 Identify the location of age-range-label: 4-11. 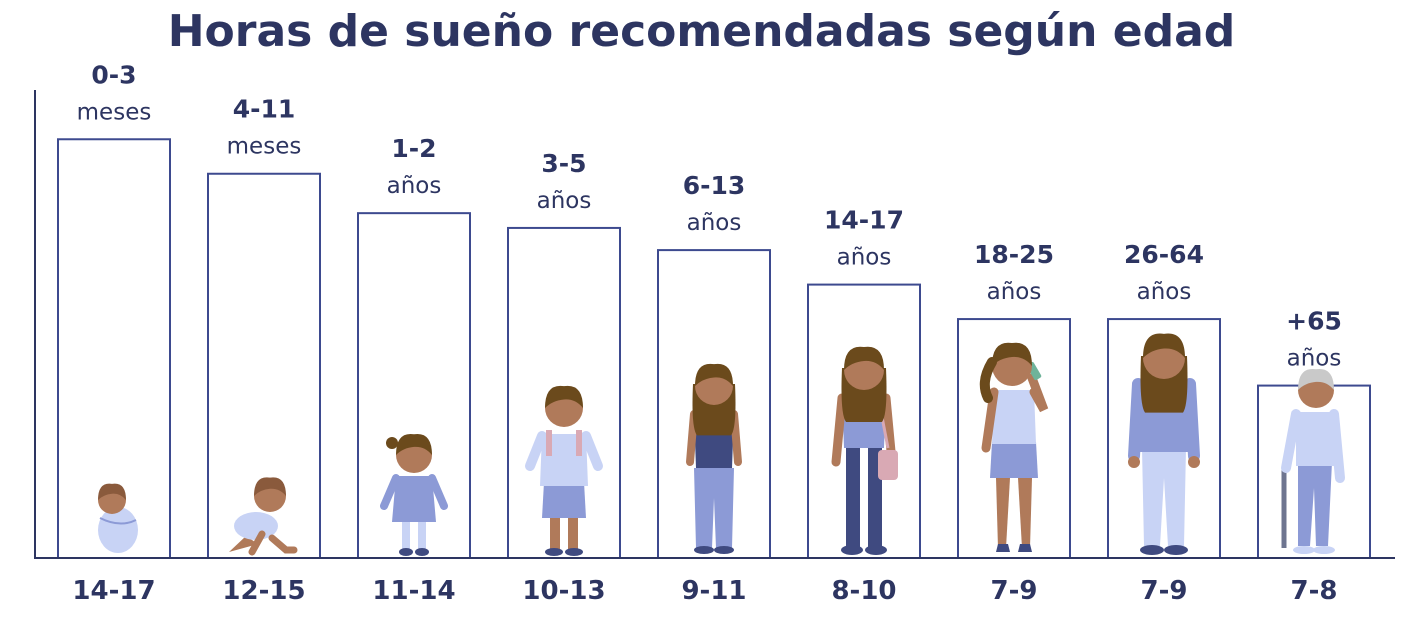
(264, 109).